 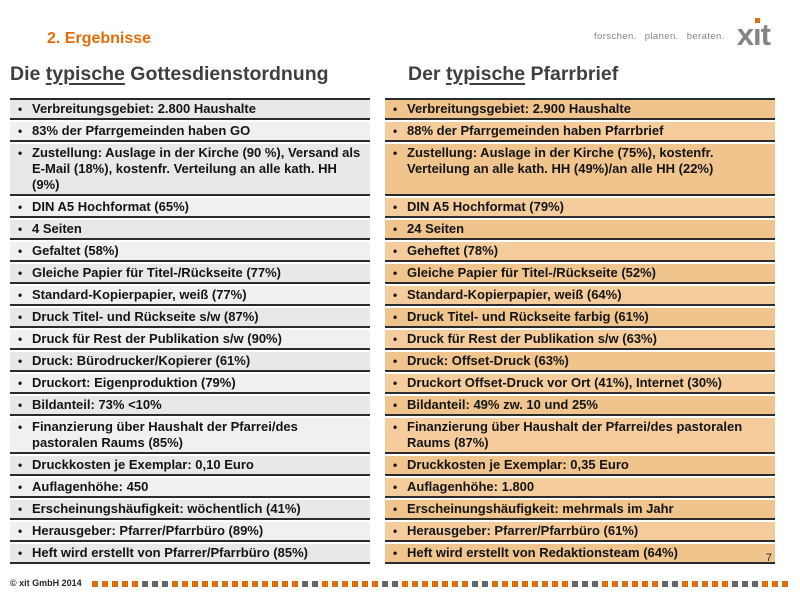 What do you see at coordinates (440, 584) in the screenshot?
I see `footer-dashed-divider` at bounding box center [440, 584].